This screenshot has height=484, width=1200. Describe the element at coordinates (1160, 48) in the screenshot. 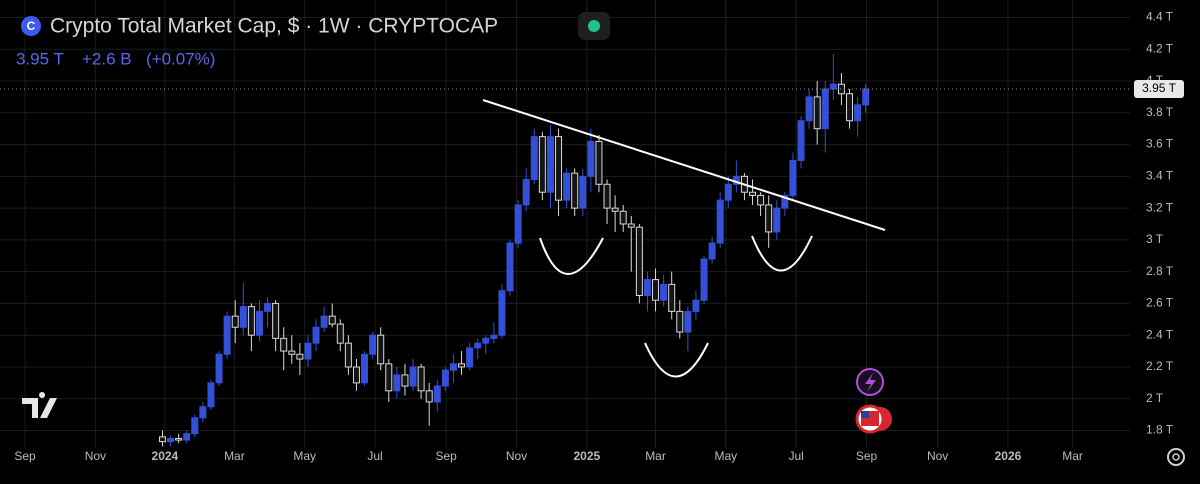

I see `y-tick-label: 4.2 T` at that location.